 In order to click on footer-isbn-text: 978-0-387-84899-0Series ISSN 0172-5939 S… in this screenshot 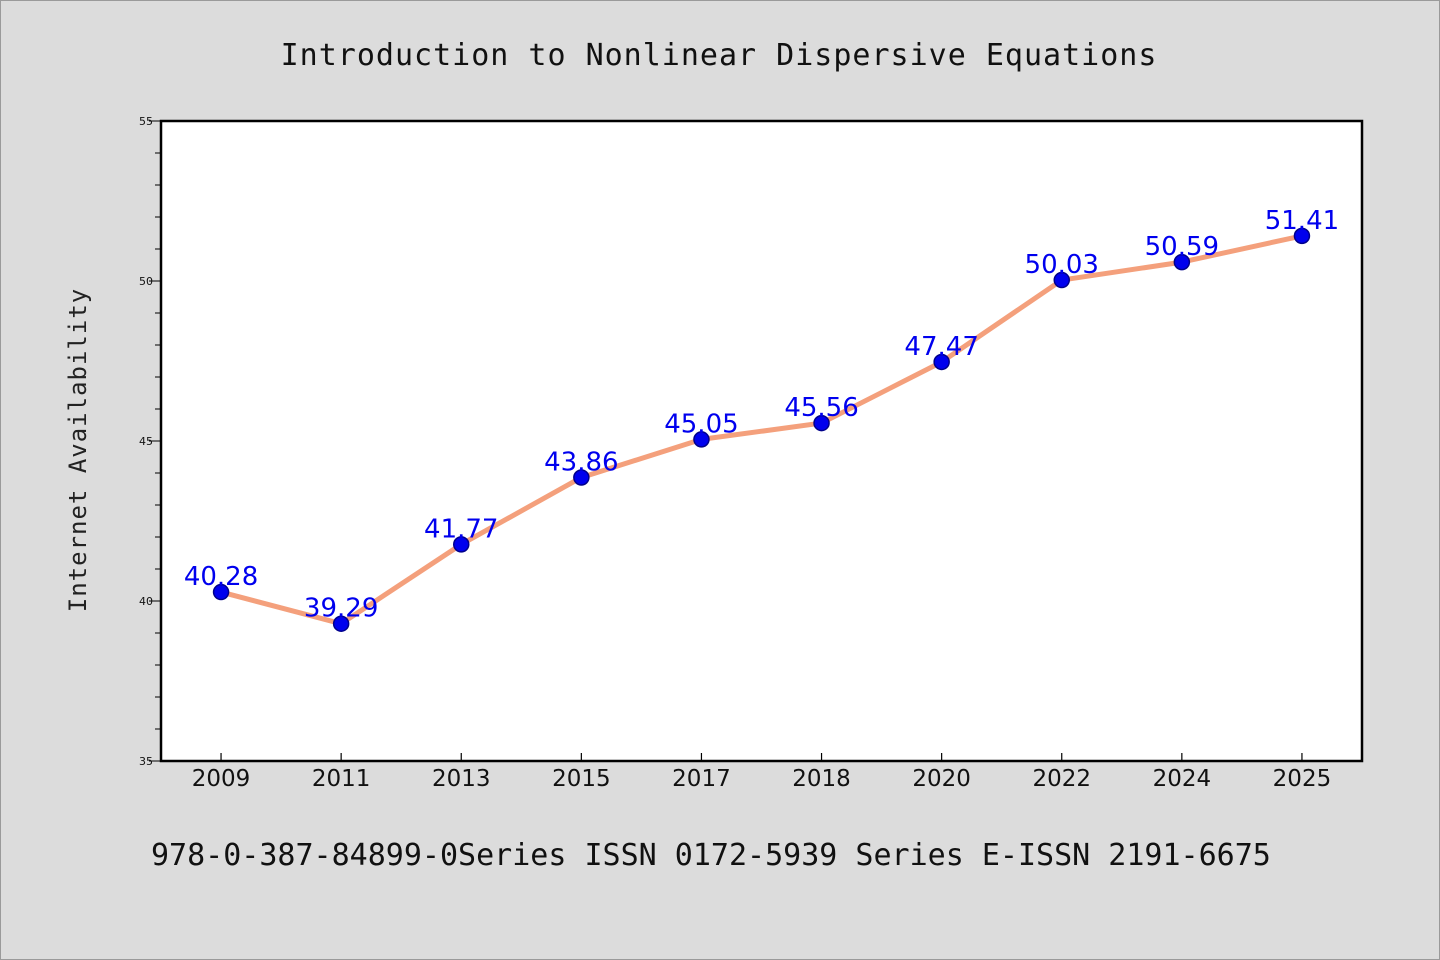, I will do `click(711, 855)`.